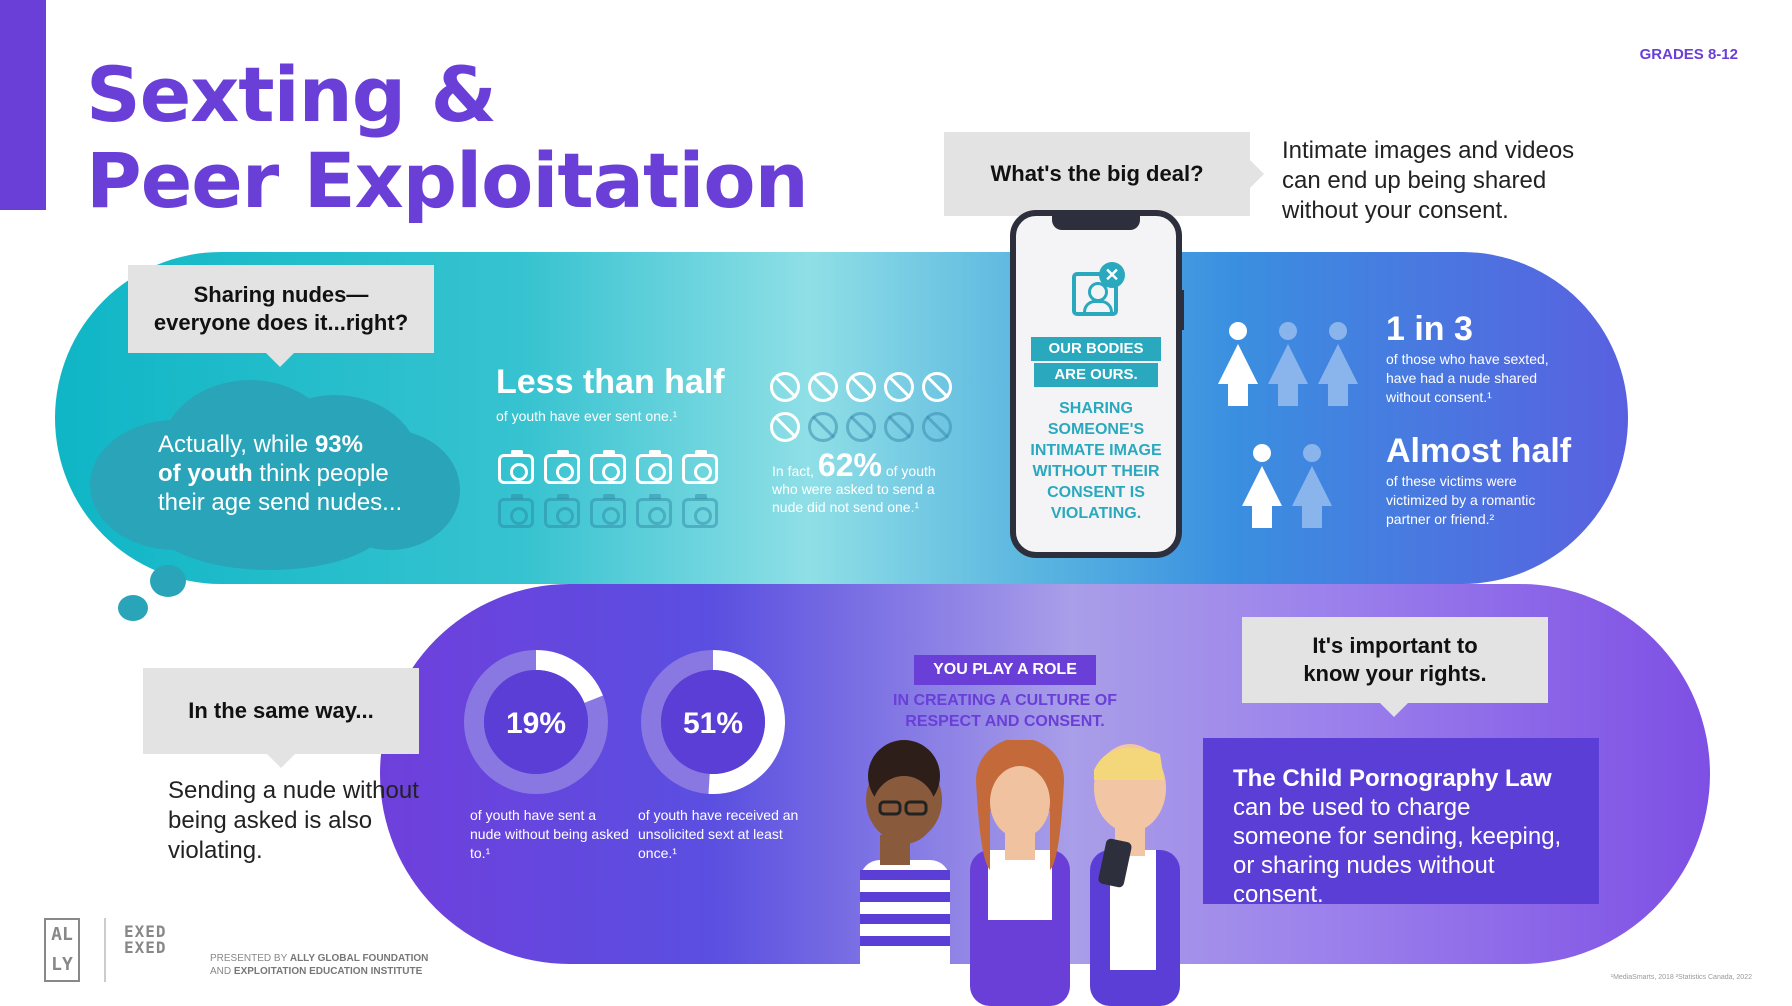 The width and height of the screenshot is (1792, 1006). I want to click on callout-sharing-nudes: Sharing nudes— everyone does it...right?, so click(281, 316).